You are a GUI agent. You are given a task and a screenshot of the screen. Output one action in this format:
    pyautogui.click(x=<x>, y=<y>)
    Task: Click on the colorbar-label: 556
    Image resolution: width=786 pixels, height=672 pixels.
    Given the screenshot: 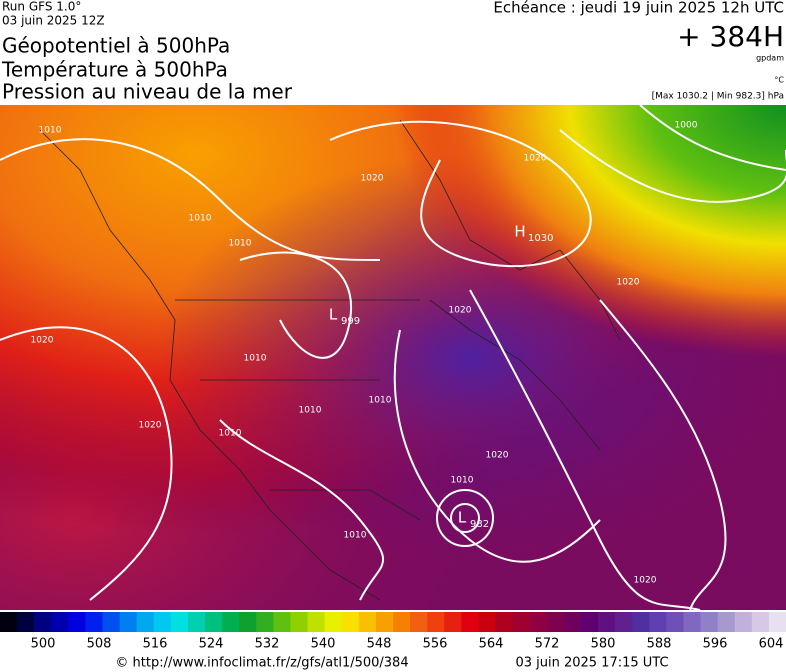 What is the action you would take?
    pyautogui.click(x=435, y=644)
    